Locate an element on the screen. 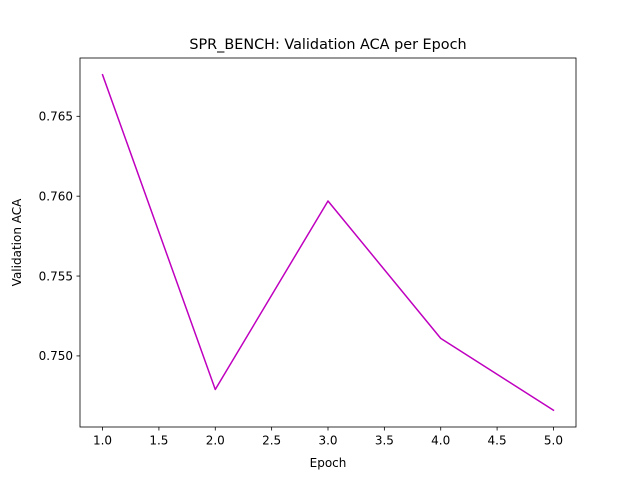  x-tick-label: 5.0 is located at coordinates (553, 441).